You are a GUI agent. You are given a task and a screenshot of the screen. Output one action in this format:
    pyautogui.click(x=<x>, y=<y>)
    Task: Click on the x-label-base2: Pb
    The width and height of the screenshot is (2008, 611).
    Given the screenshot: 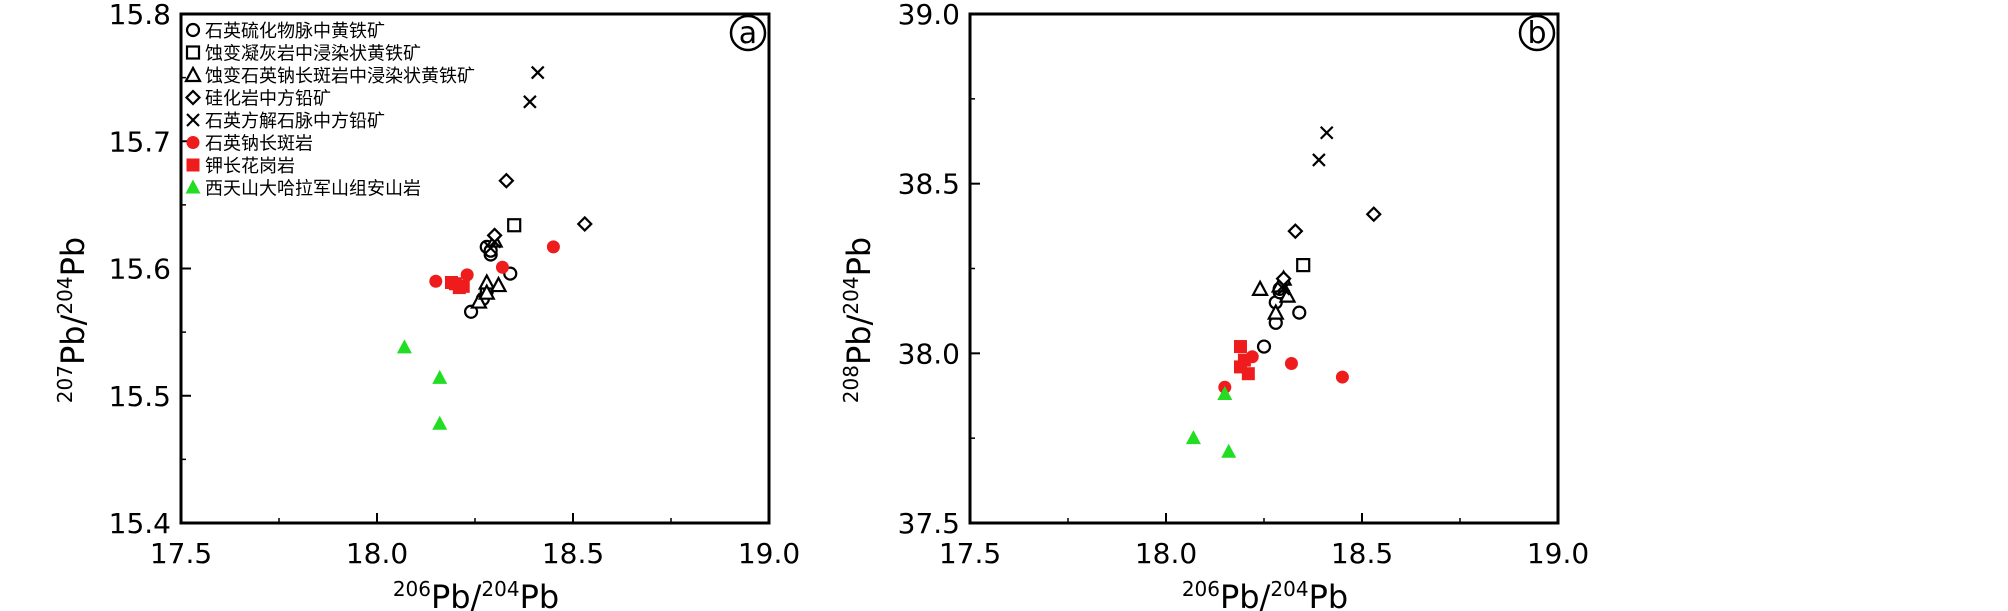 What is the action you would take?
    pyautogui.click(x=1329, y=594)
    